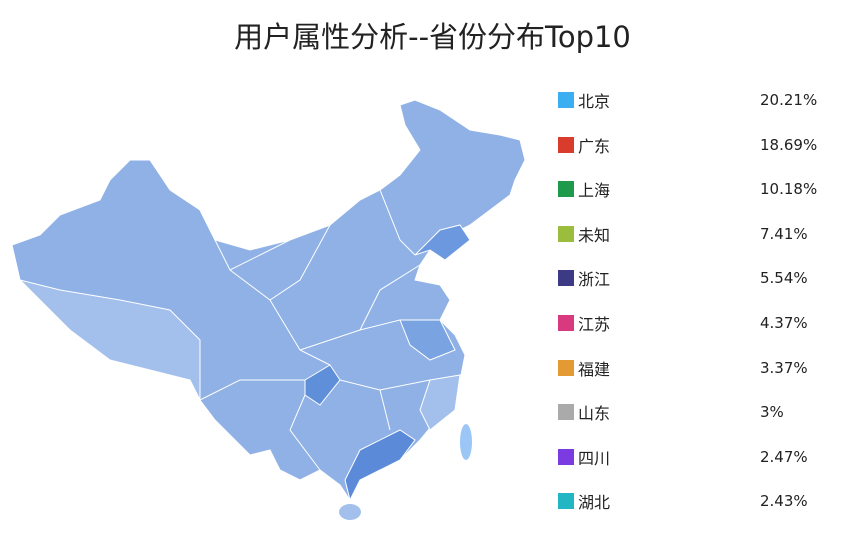 The image size is (865, 549). Describe the element at coordinates (594, 369) in the screenshot. I see `legend-label: 福建` at that location.